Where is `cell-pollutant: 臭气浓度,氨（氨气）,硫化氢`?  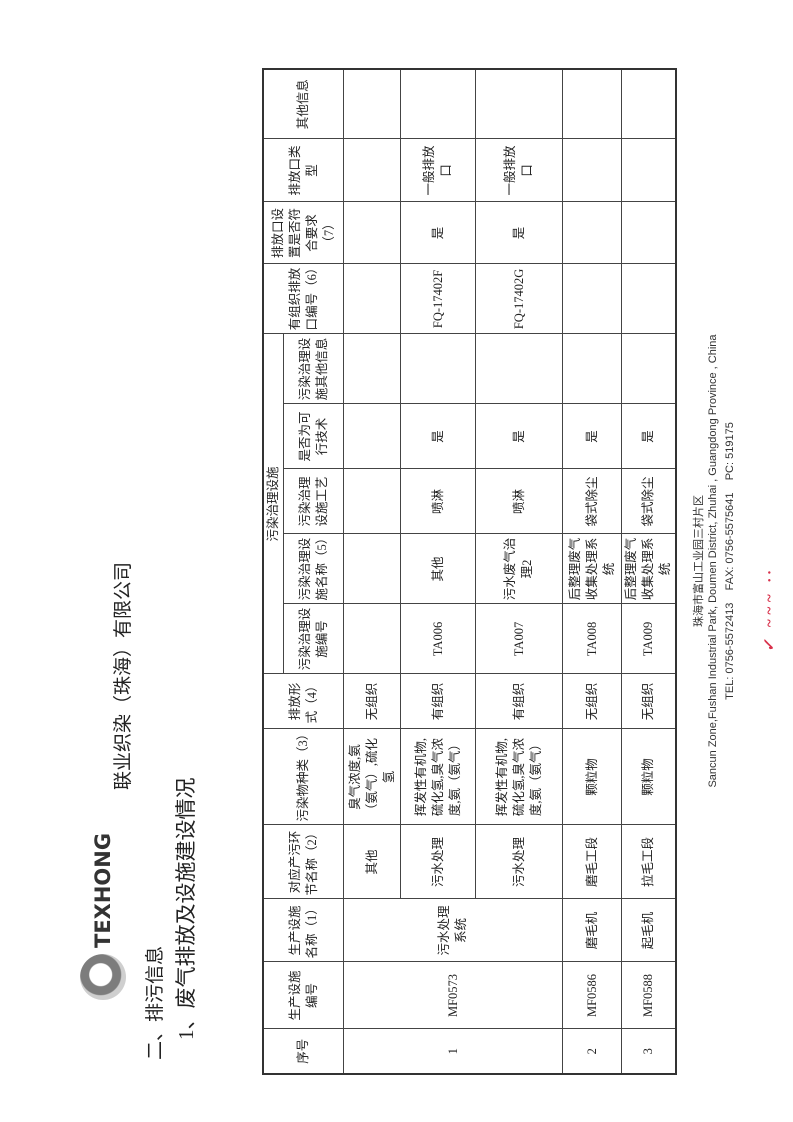
cell-pollutant: 臭气浓度,氨（氨气）,硫化氢 is located at coordinates (372, 777).